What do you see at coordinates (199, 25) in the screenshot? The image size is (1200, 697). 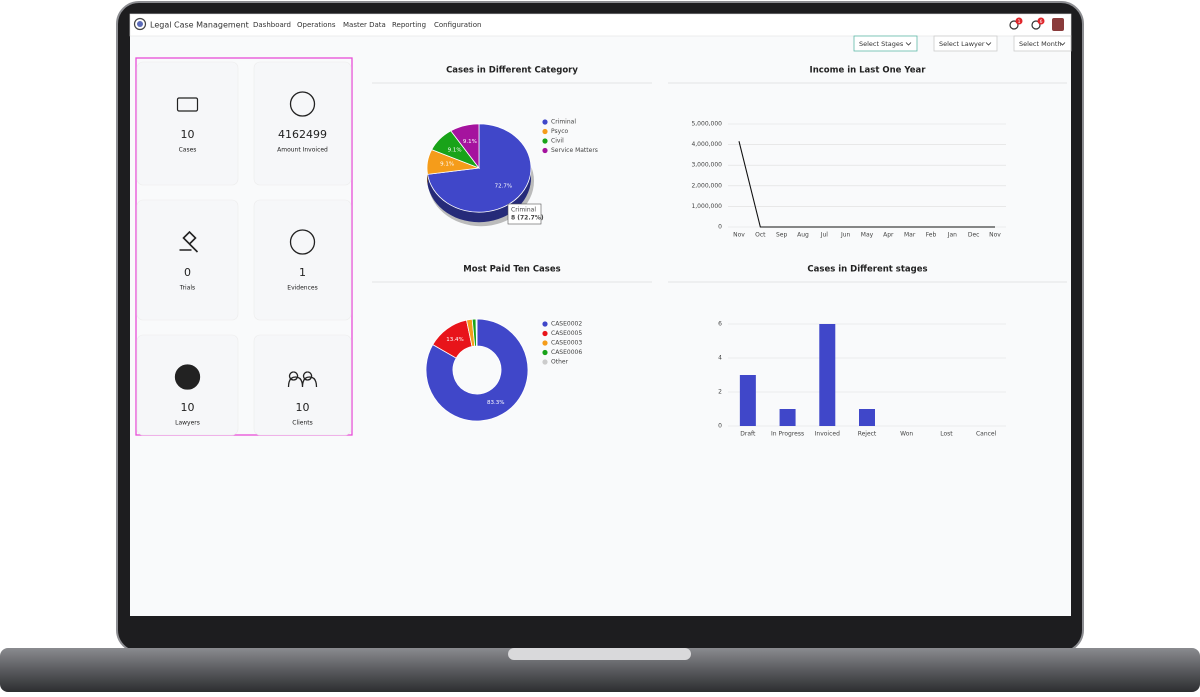 I see `brand: Legal Case Management` at bounding box center [199, 25].